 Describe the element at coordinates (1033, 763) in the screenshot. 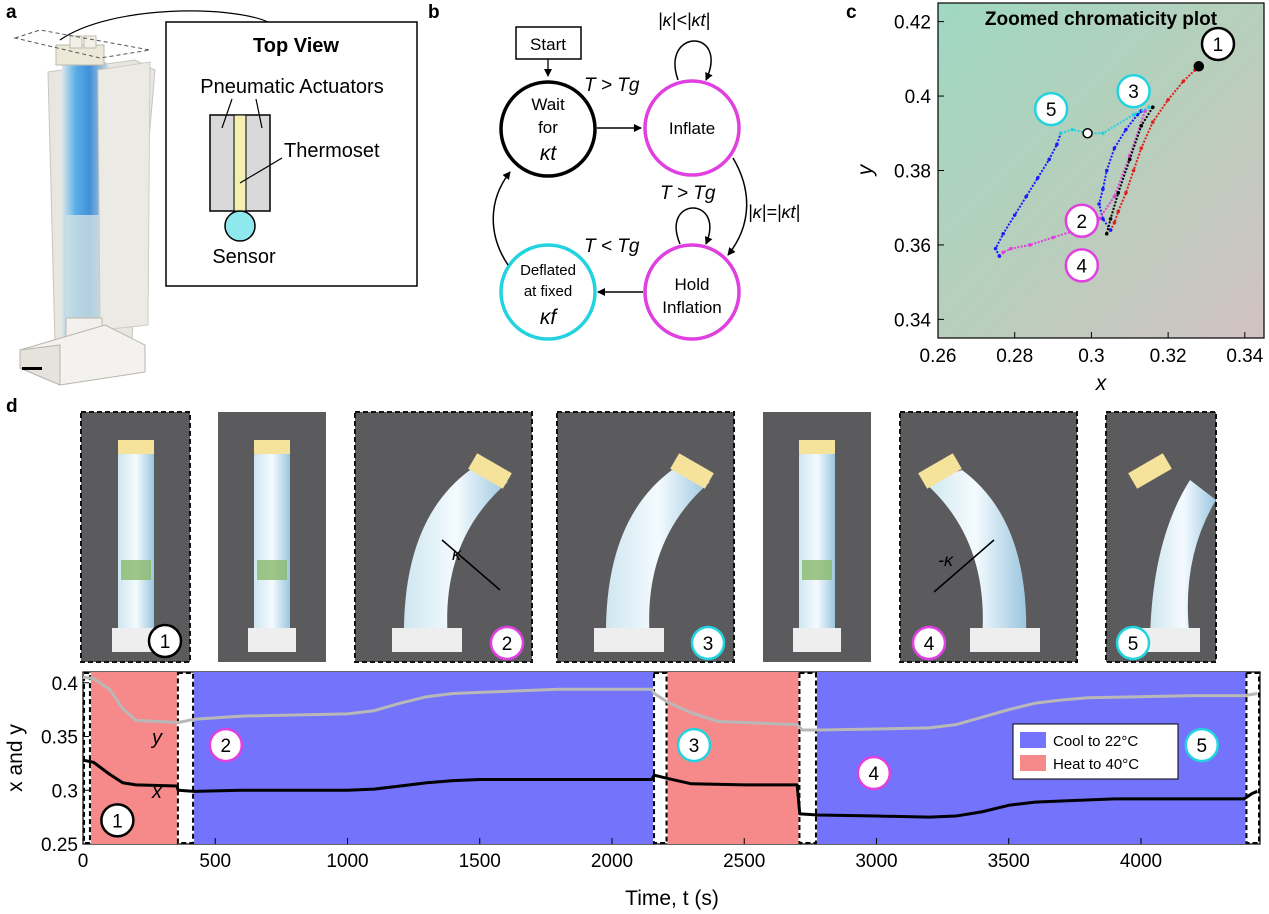

I see `legend-swatch` at that location.